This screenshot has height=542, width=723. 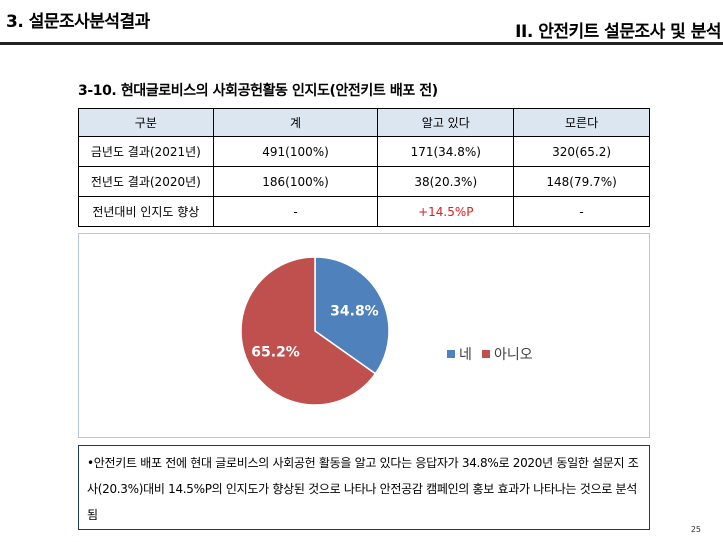 I want to click on table-cell-improvement: +14.5%P, so click(x=446, y=211).